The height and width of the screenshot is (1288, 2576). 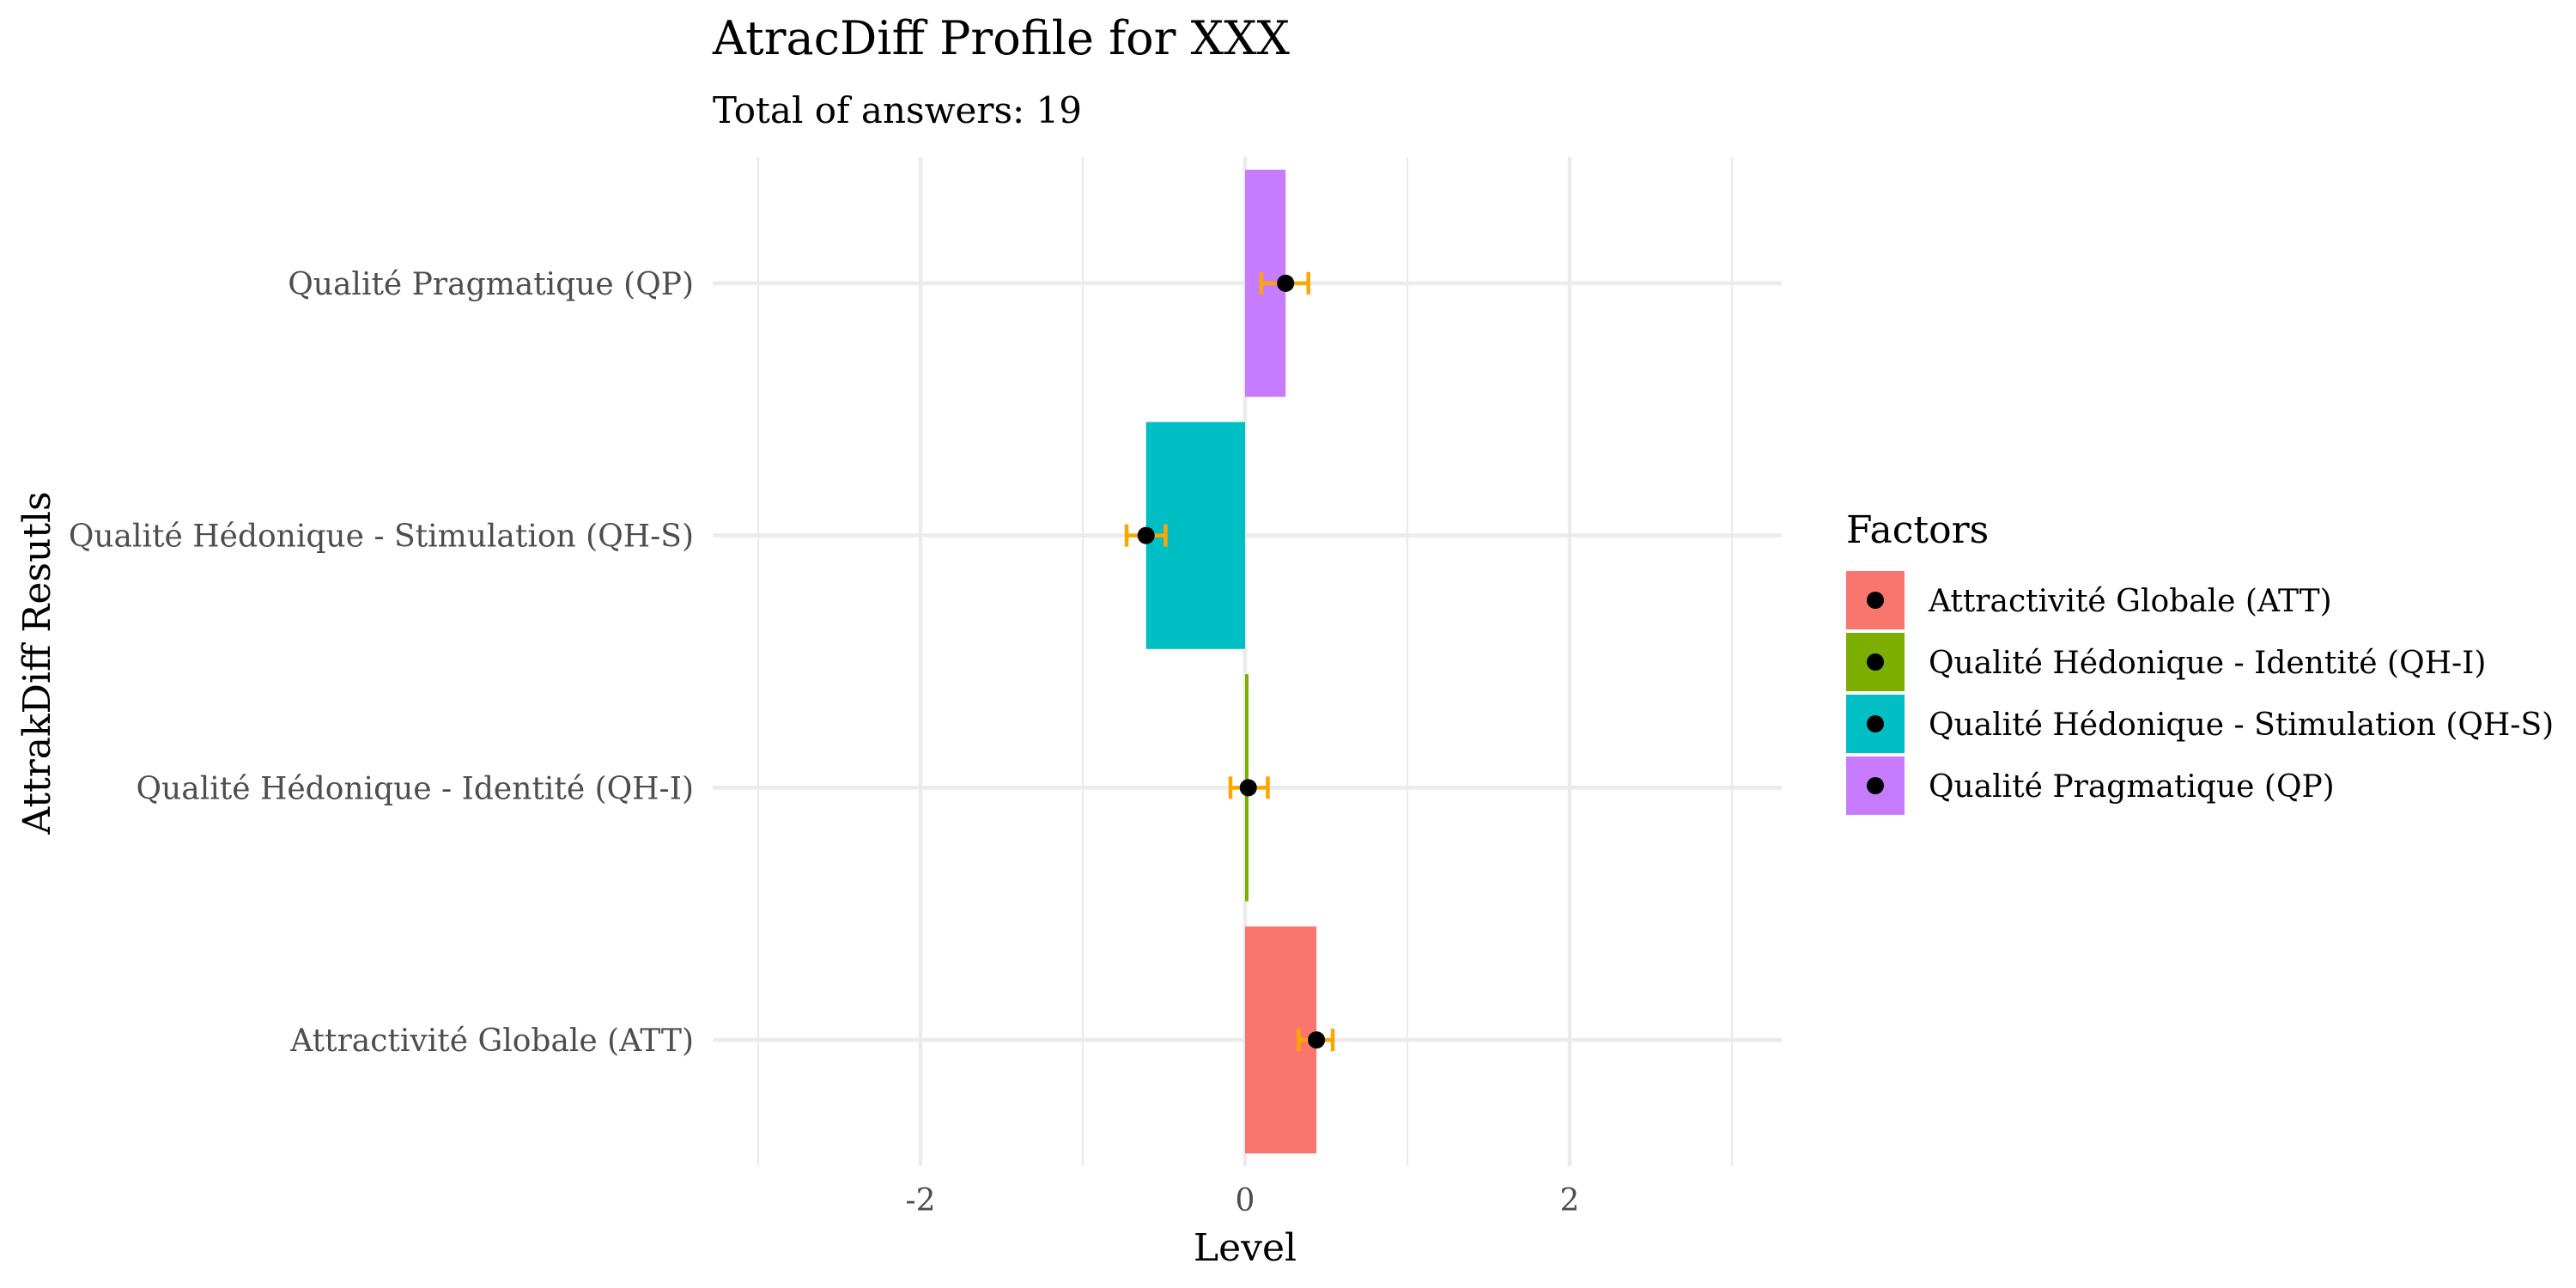 I want to click on points-layer, so click(x=1232, y=662).